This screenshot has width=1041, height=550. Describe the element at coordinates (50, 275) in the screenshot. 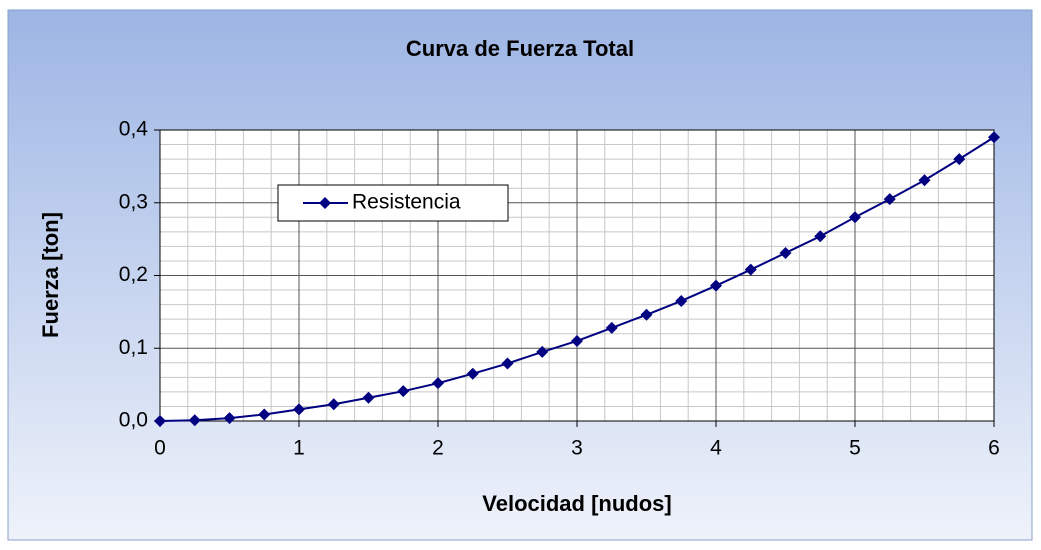

I see `y-axis-label: Fuerza [ton]` at that location.